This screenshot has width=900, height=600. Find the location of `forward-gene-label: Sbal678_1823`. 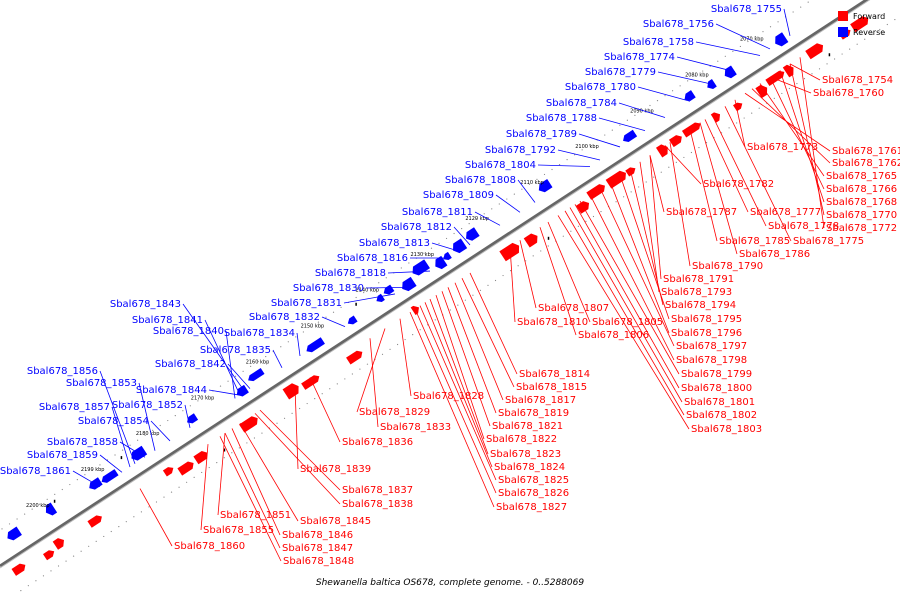

forward-gene-label: Sbal678_1823 is located at coordinates (525, 454).